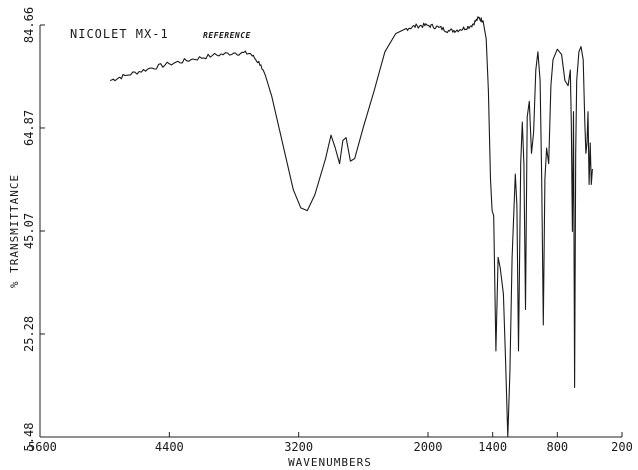 Image resolution: width=638 pixels, height=470 pixels. Describe the element at coordinates (29, 25) in the screenshot. I see `y-tick-label: 84.66` at that location.